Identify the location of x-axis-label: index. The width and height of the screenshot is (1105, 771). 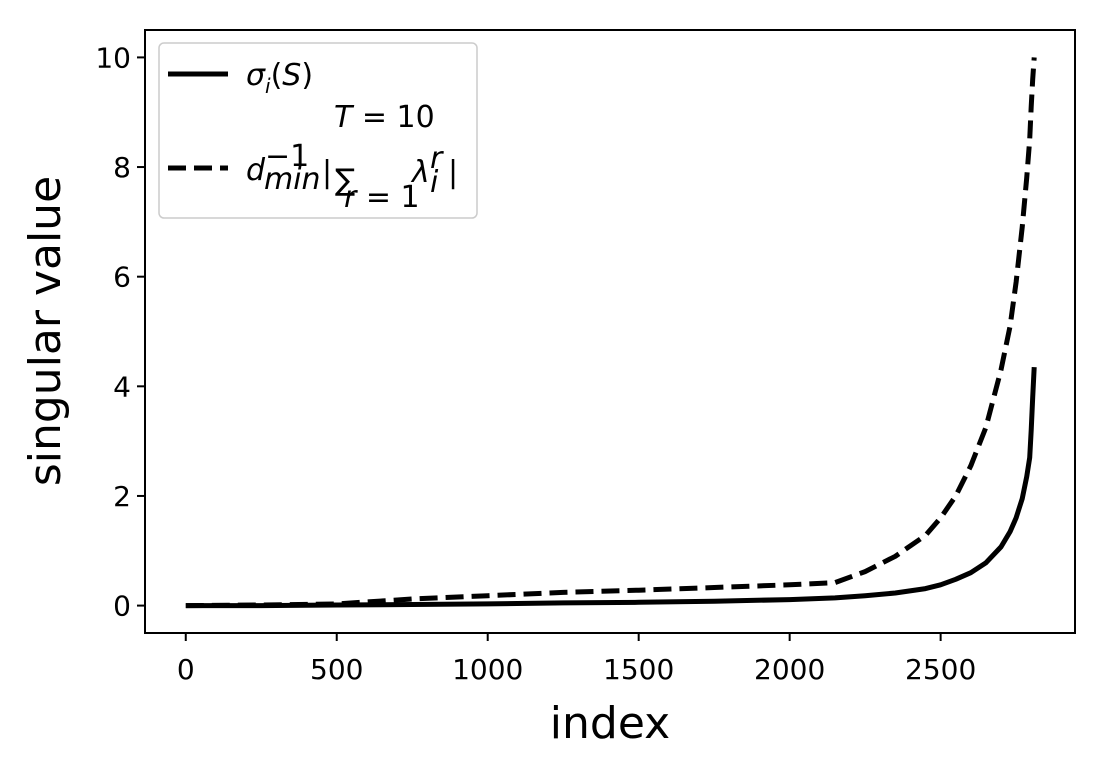
(610, 723).